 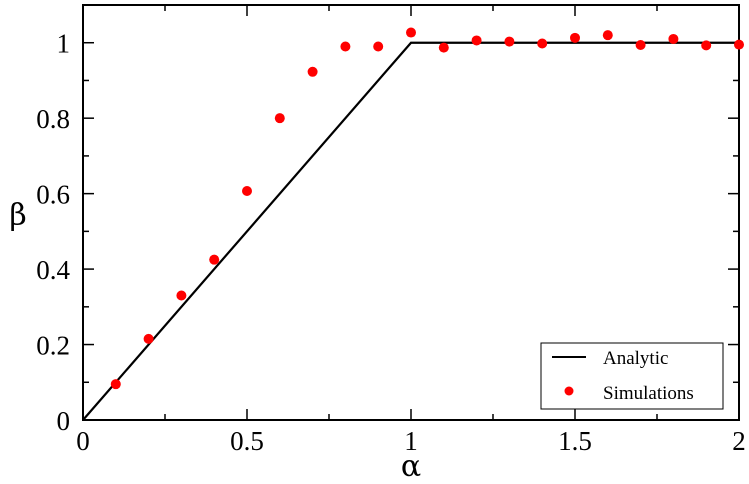 I want to click on legend: Analytic Simulations, so click(x=632, y=376).